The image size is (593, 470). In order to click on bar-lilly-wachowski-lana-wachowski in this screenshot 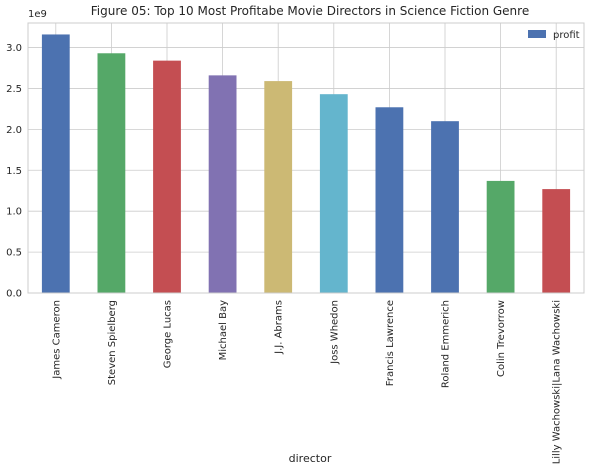, I will do `click(556, 241)`.